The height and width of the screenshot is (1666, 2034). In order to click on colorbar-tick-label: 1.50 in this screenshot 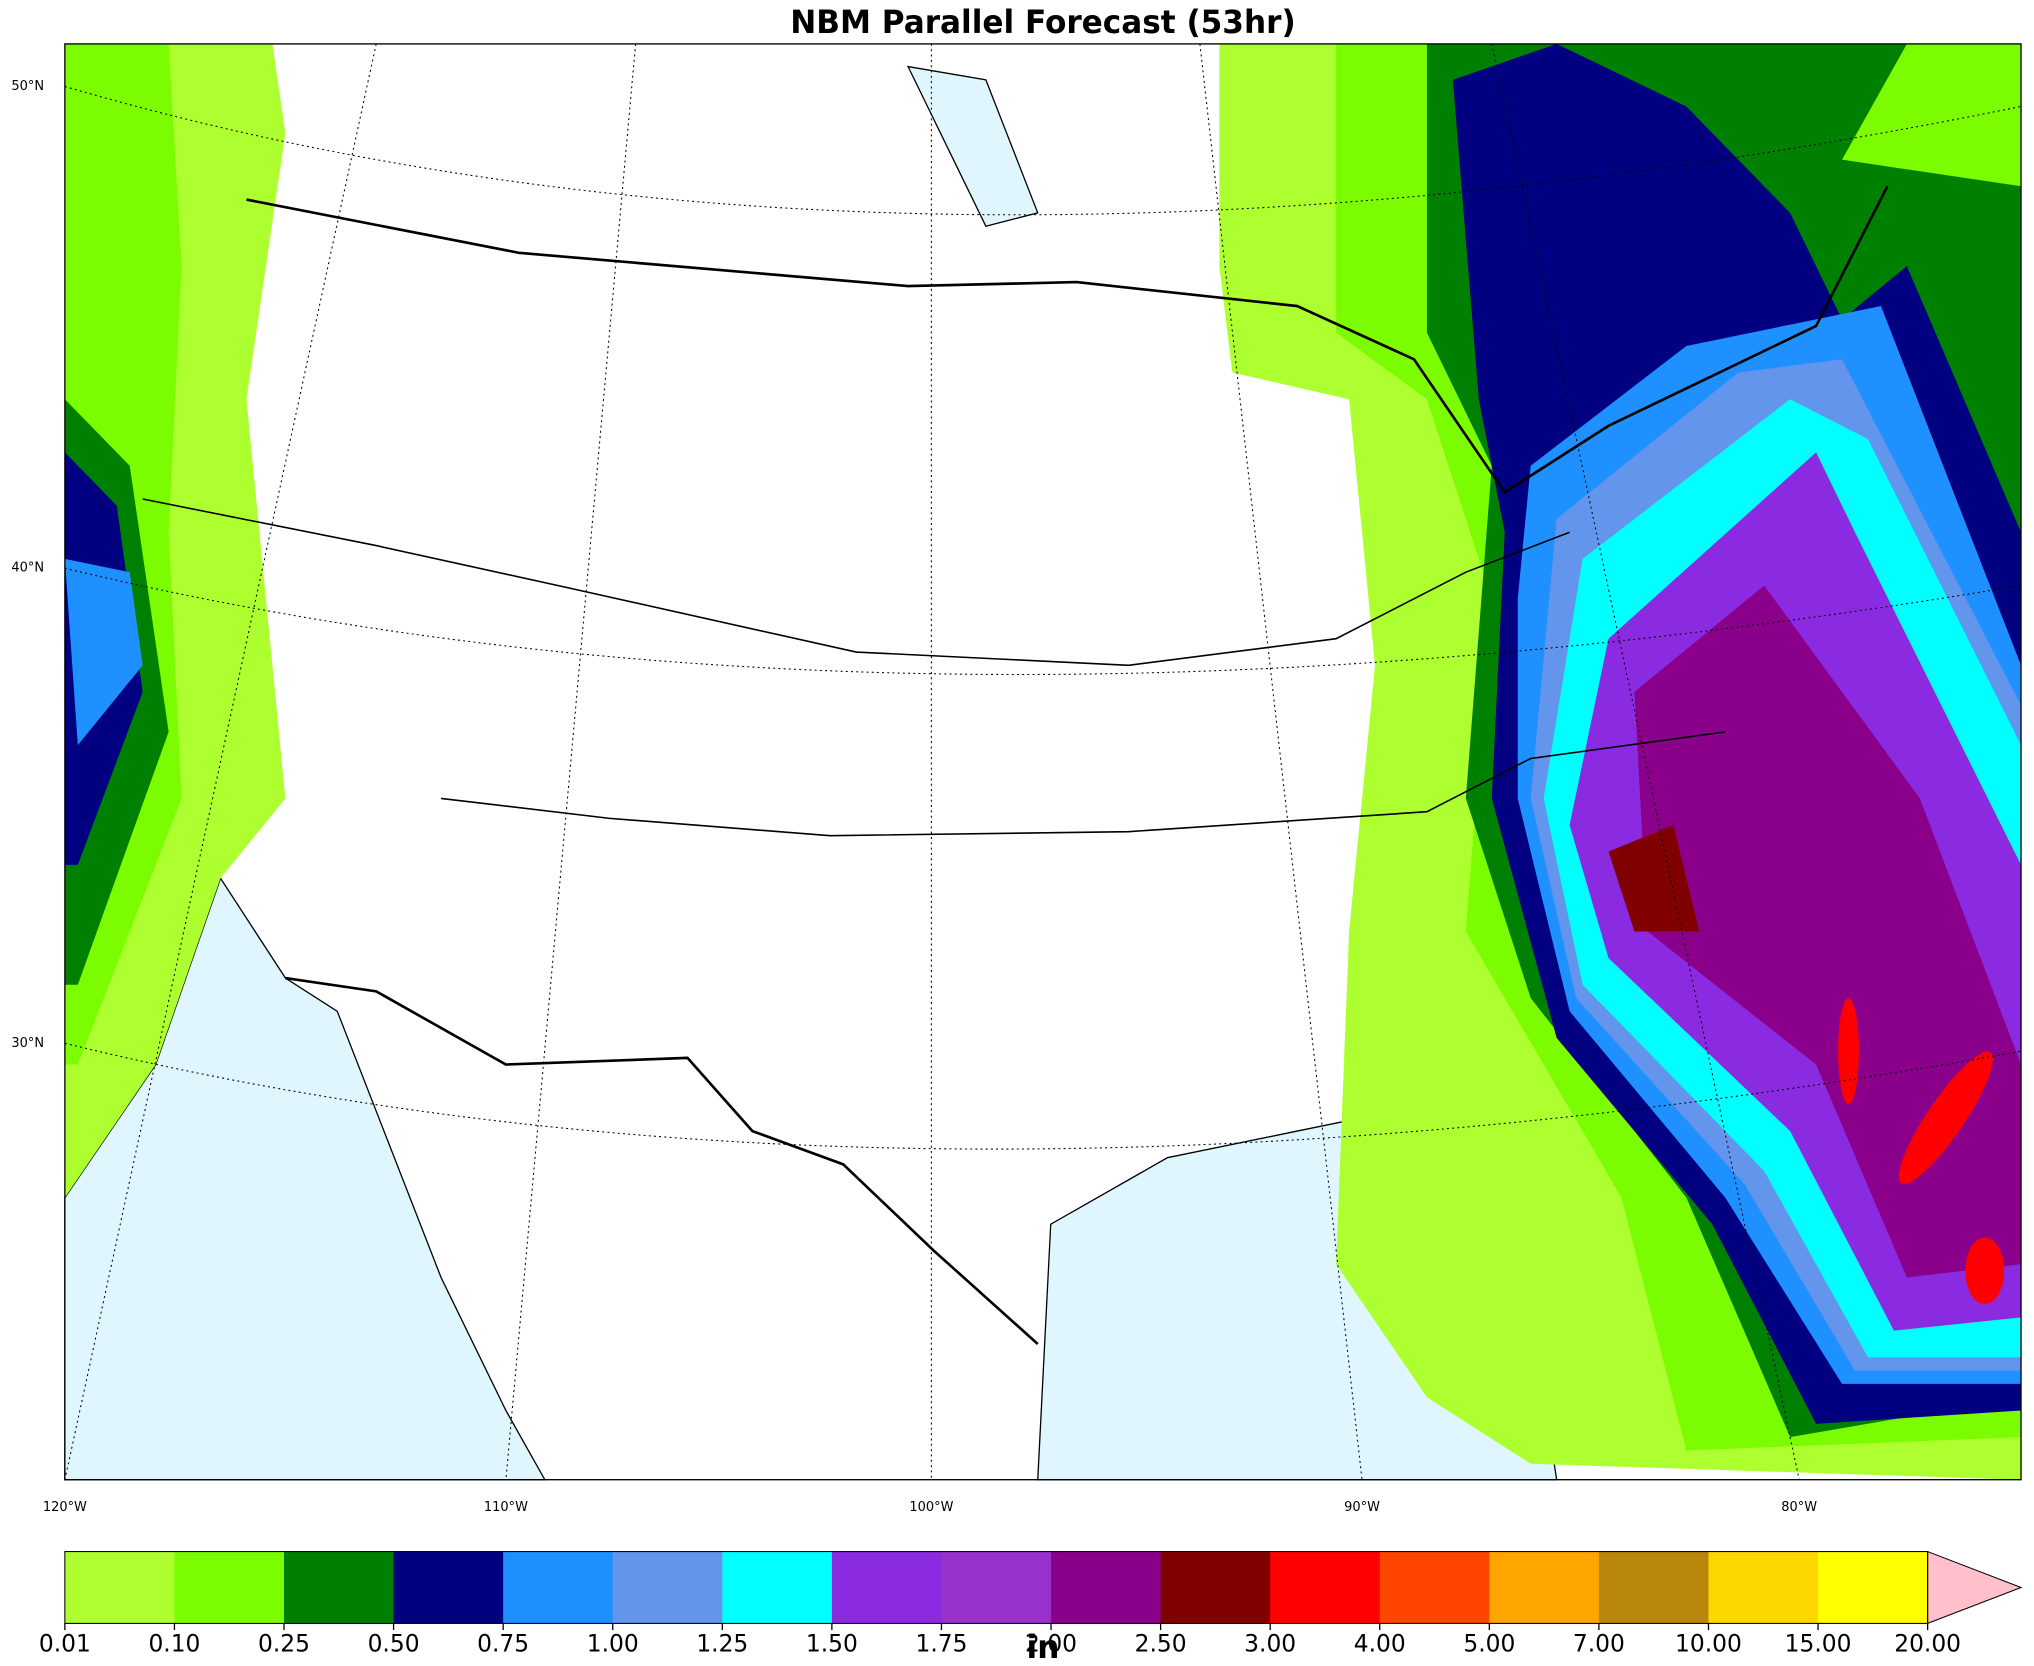, I will do `click(832, 1643)`.